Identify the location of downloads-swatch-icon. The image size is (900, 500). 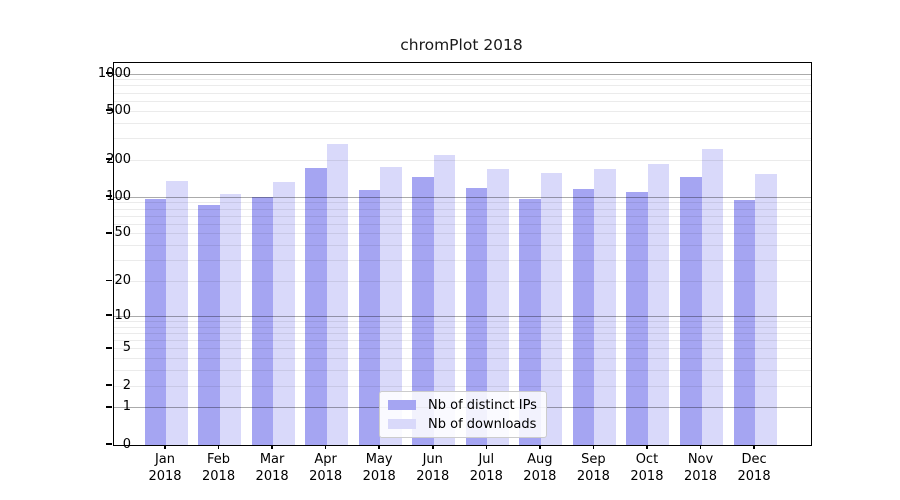
(402, 424).